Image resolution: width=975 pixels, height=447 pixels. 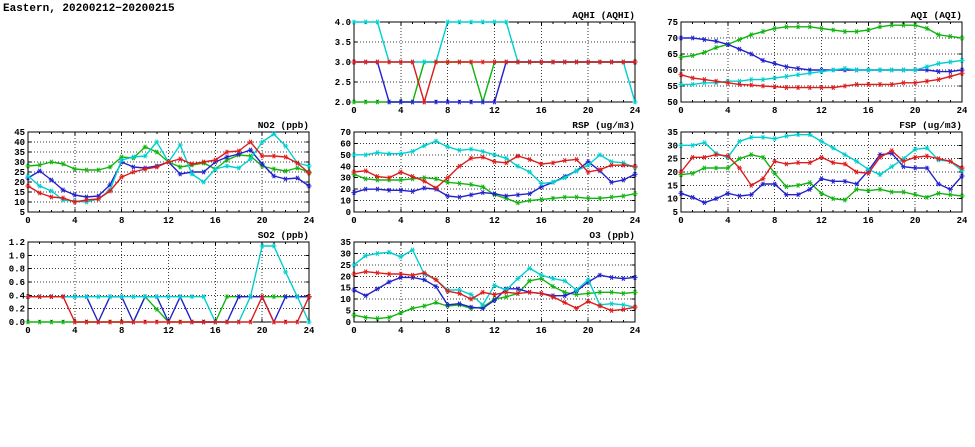 I want to click on chart-no2: 0 4 8 12 16 20 24 5 10 15 20 25 30 35 40 45 NO2 (ppb), so click(x=158, y=174).